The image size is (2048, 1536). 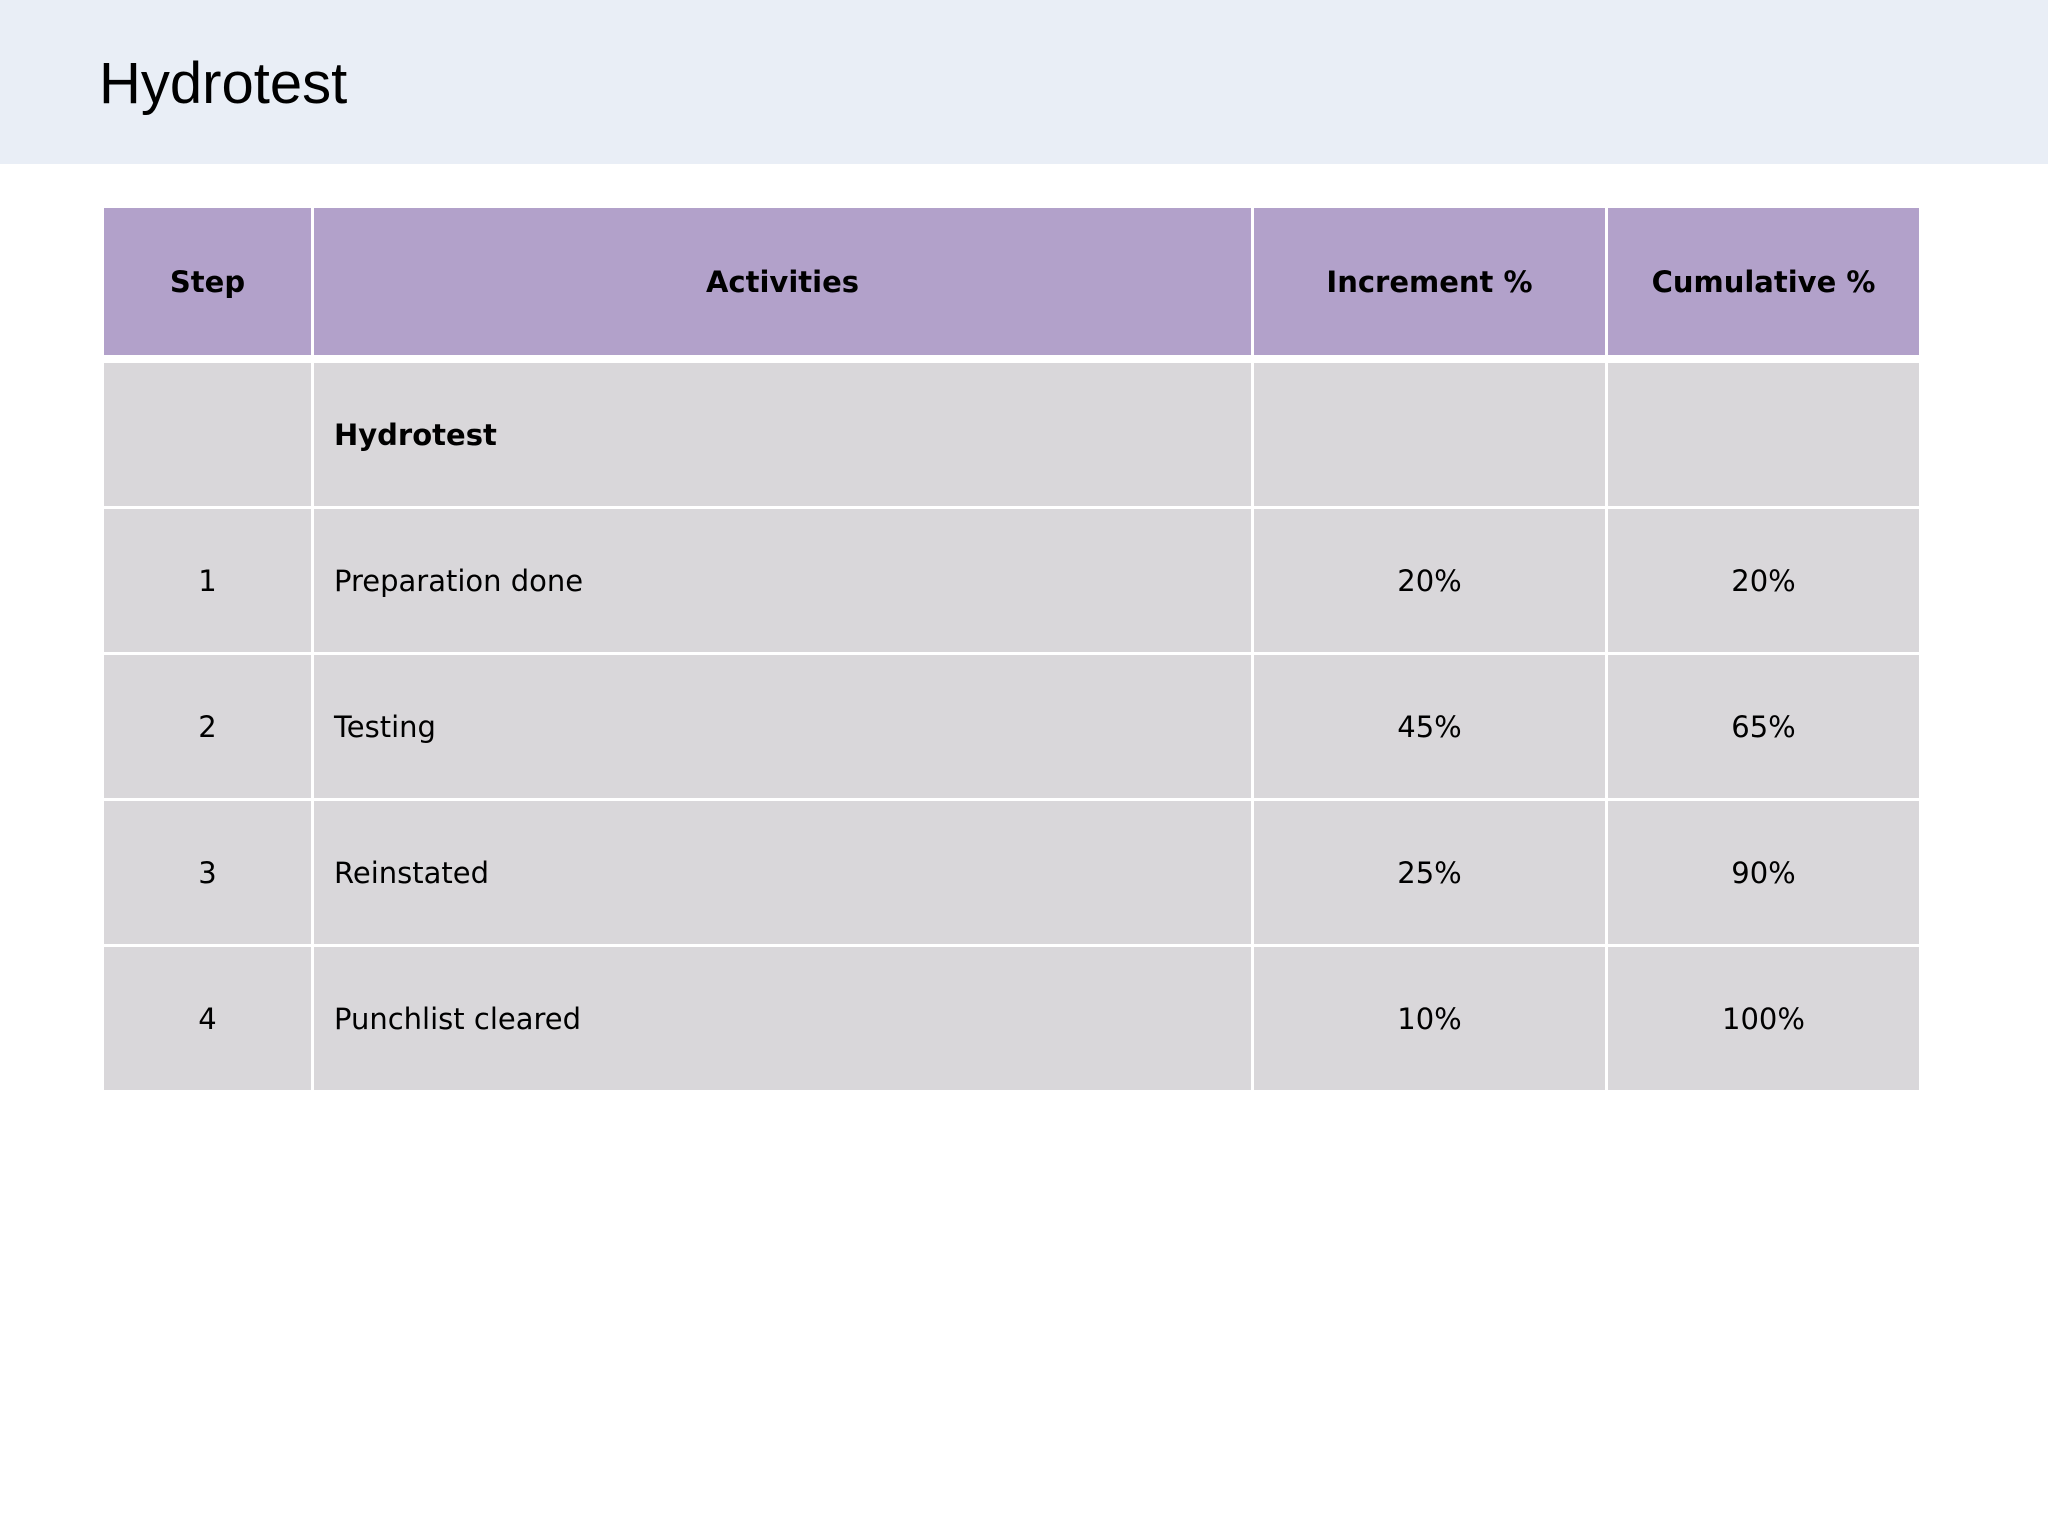 I want to click on cumulative-cell: 90%, so click(x=1762, y=874).